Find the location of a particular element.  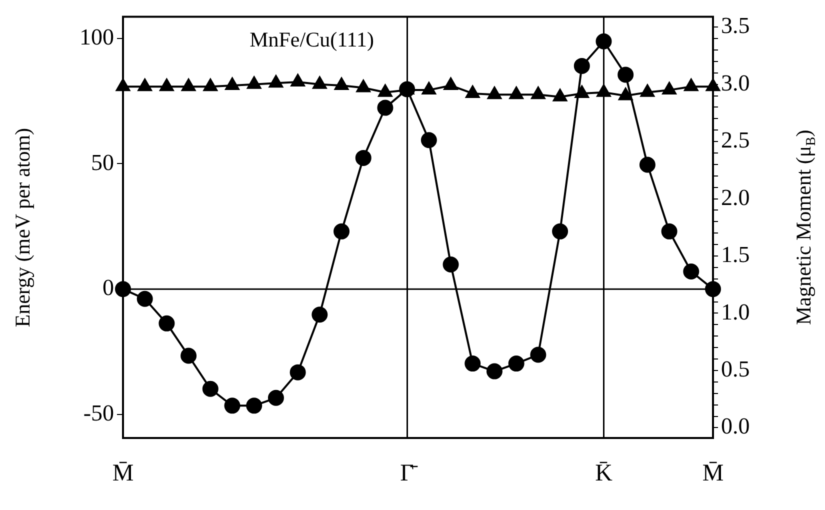

y2-tick-label: 0.5 is located at coordinates (735, 369).